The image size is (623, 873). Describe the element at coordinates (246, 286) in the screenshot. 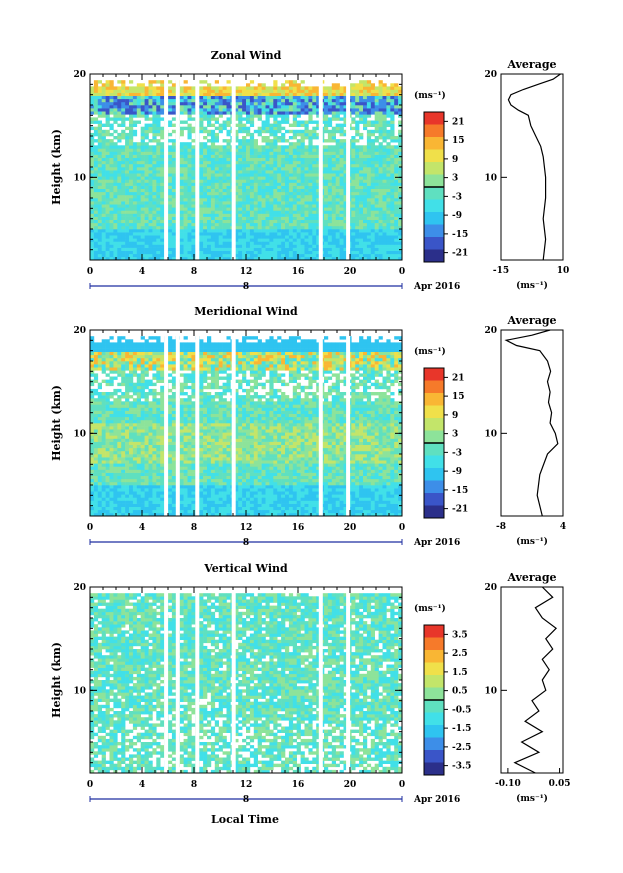

I see `date-axis-end` at that location.